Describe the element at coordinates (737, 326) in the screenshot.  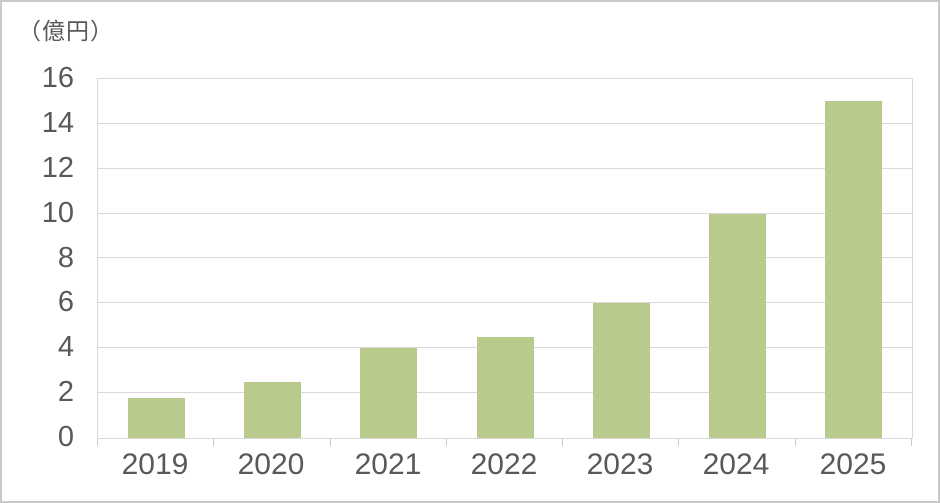
I see `bar-2024` at that location.